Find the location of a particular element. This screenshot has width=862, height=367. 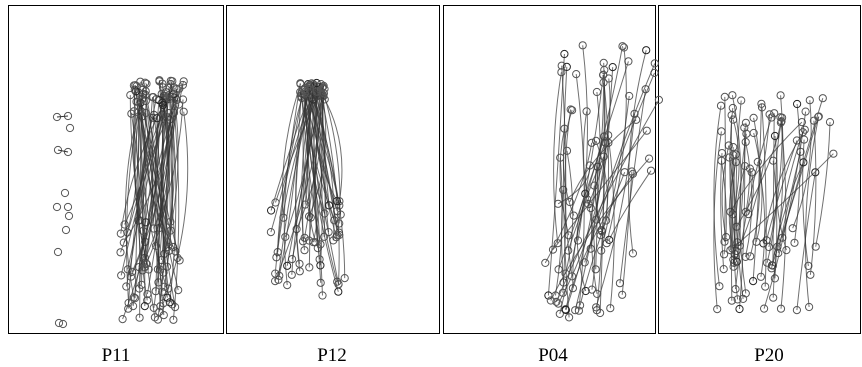

panel-label-p12: P12 is located at coordinates (332, 355).